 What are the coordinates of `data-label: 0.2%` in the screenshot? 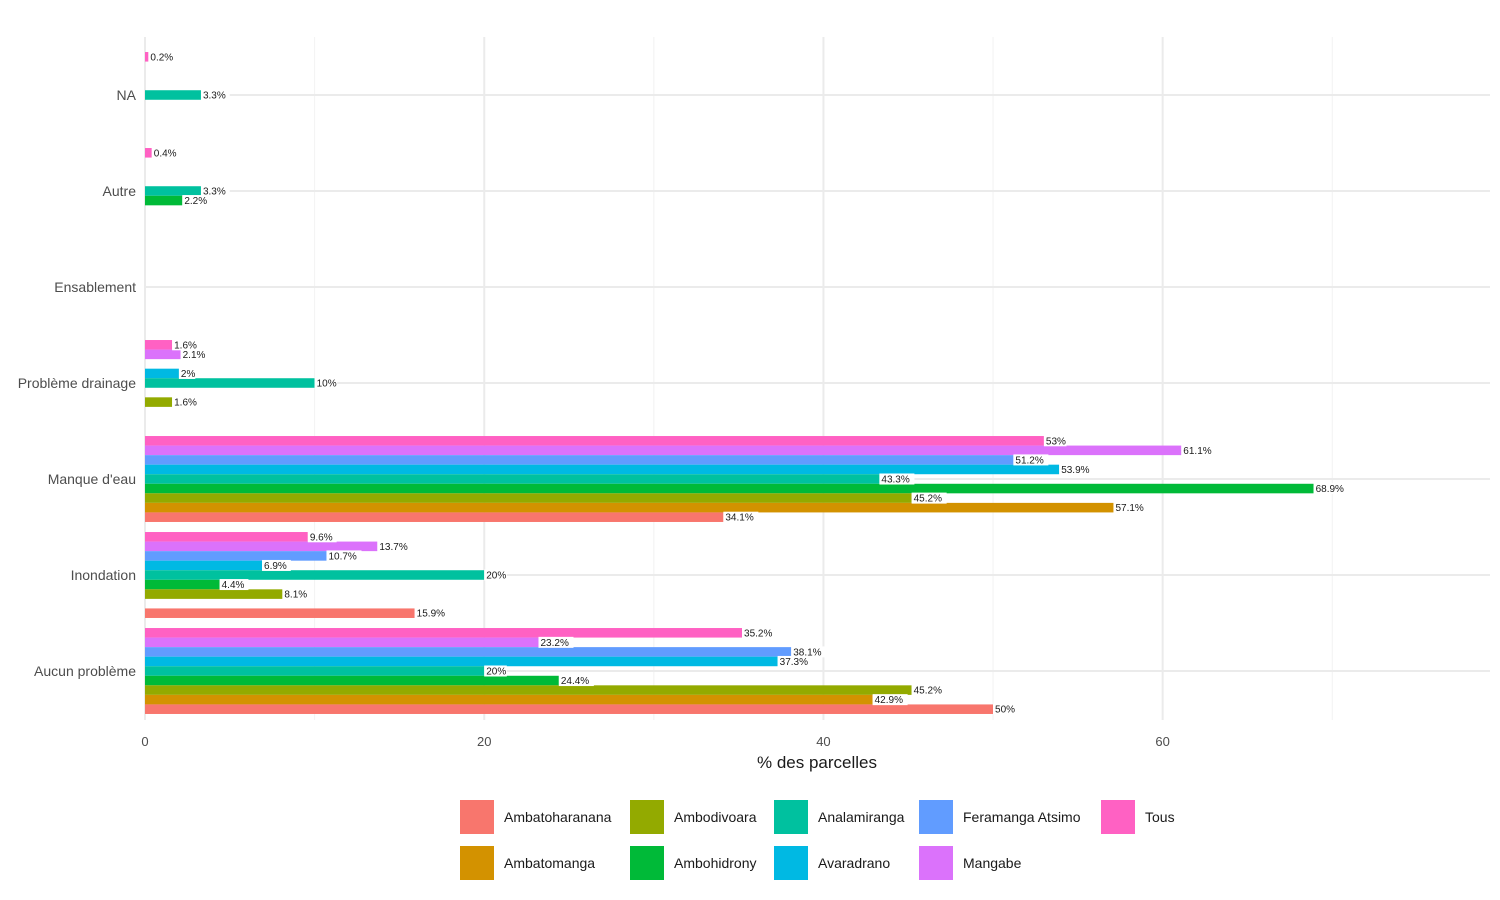 It's located at (161, 57).